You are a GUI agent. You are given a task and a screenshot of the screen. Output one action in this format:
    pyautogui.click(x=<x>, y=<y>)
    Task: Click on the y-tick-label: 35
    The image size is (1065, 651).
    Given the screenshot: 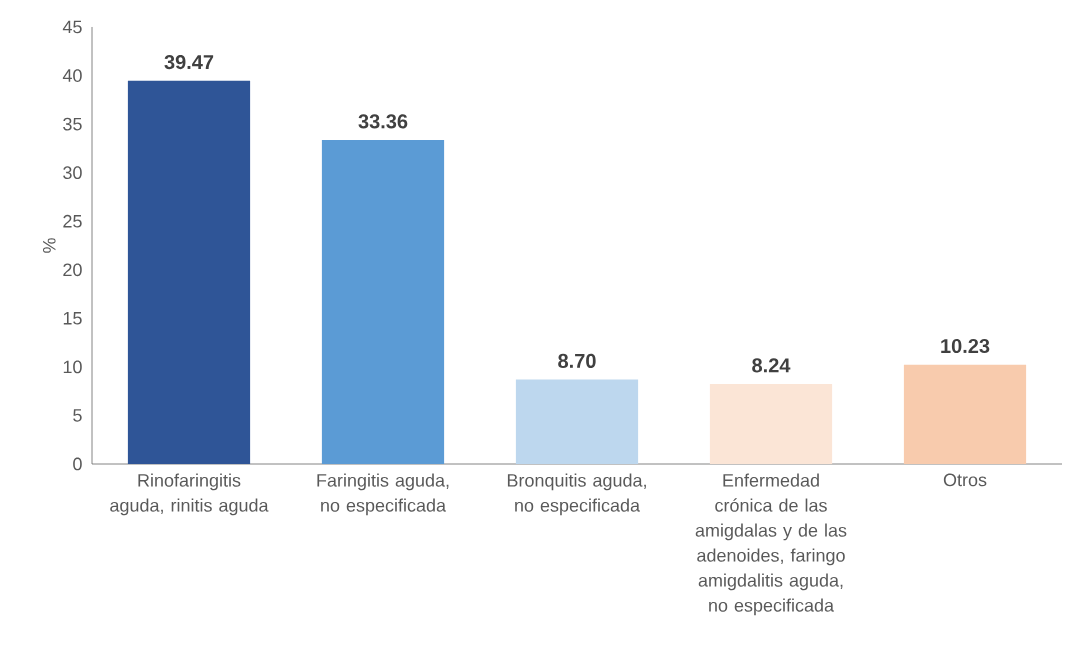 What is the action you would take?
    pyautogui.click(x=72, y=124)
    